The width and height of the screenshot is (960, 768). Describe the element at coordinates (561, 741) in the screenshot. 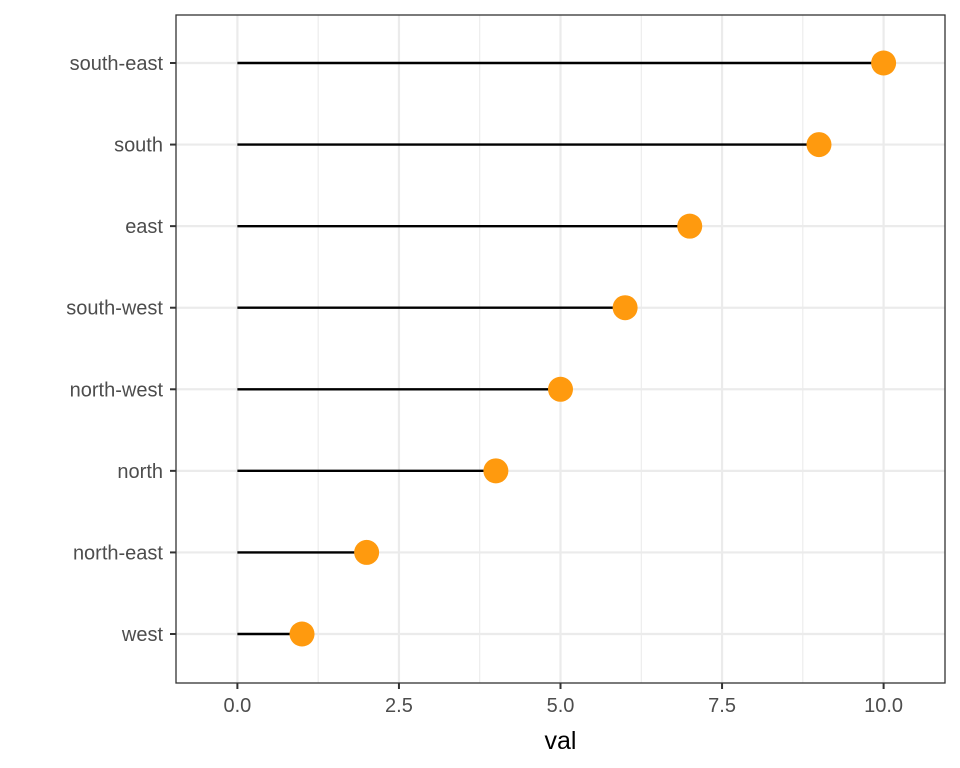

I see `x-axis-title: val` at that location.